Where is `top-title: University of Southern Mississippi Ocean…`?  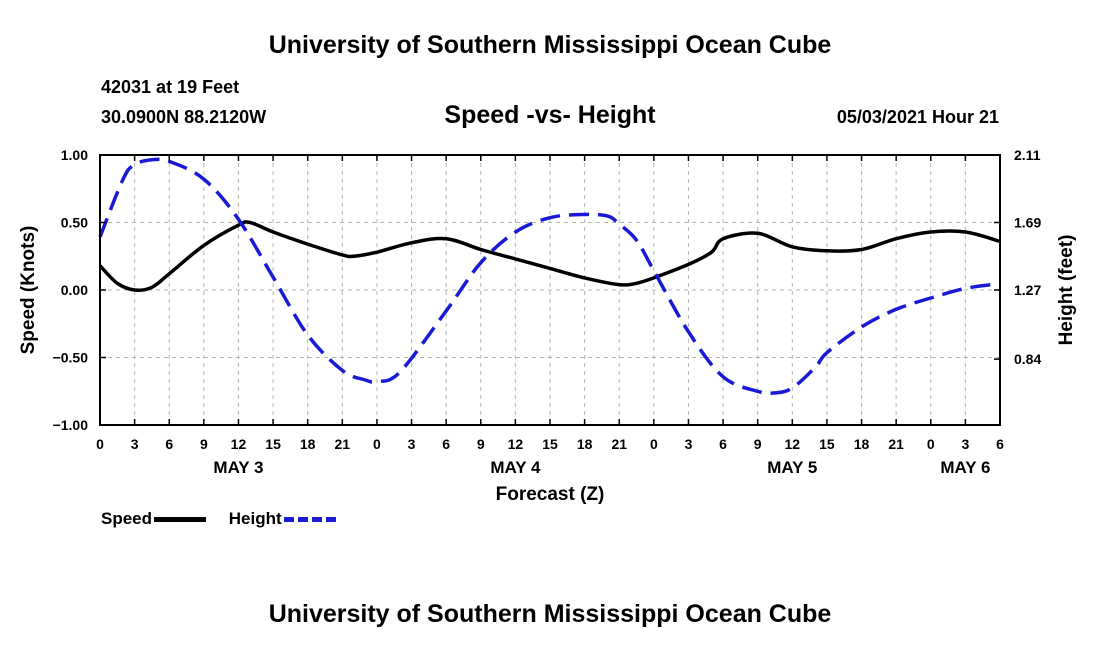
top-title: University of Southern Mississippi Ocean… is located at coordinates (550, 45).